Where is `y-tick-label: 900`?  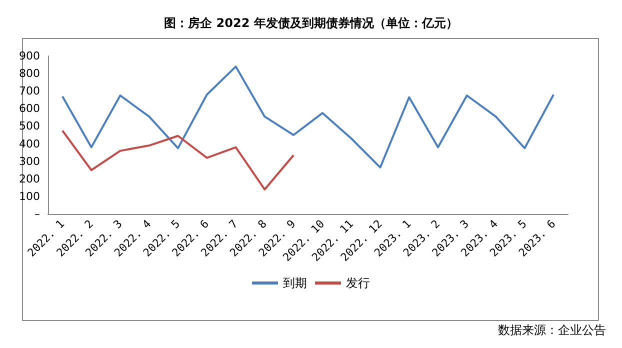 y-tick-label: 900 is located at coordinates (29, 56).